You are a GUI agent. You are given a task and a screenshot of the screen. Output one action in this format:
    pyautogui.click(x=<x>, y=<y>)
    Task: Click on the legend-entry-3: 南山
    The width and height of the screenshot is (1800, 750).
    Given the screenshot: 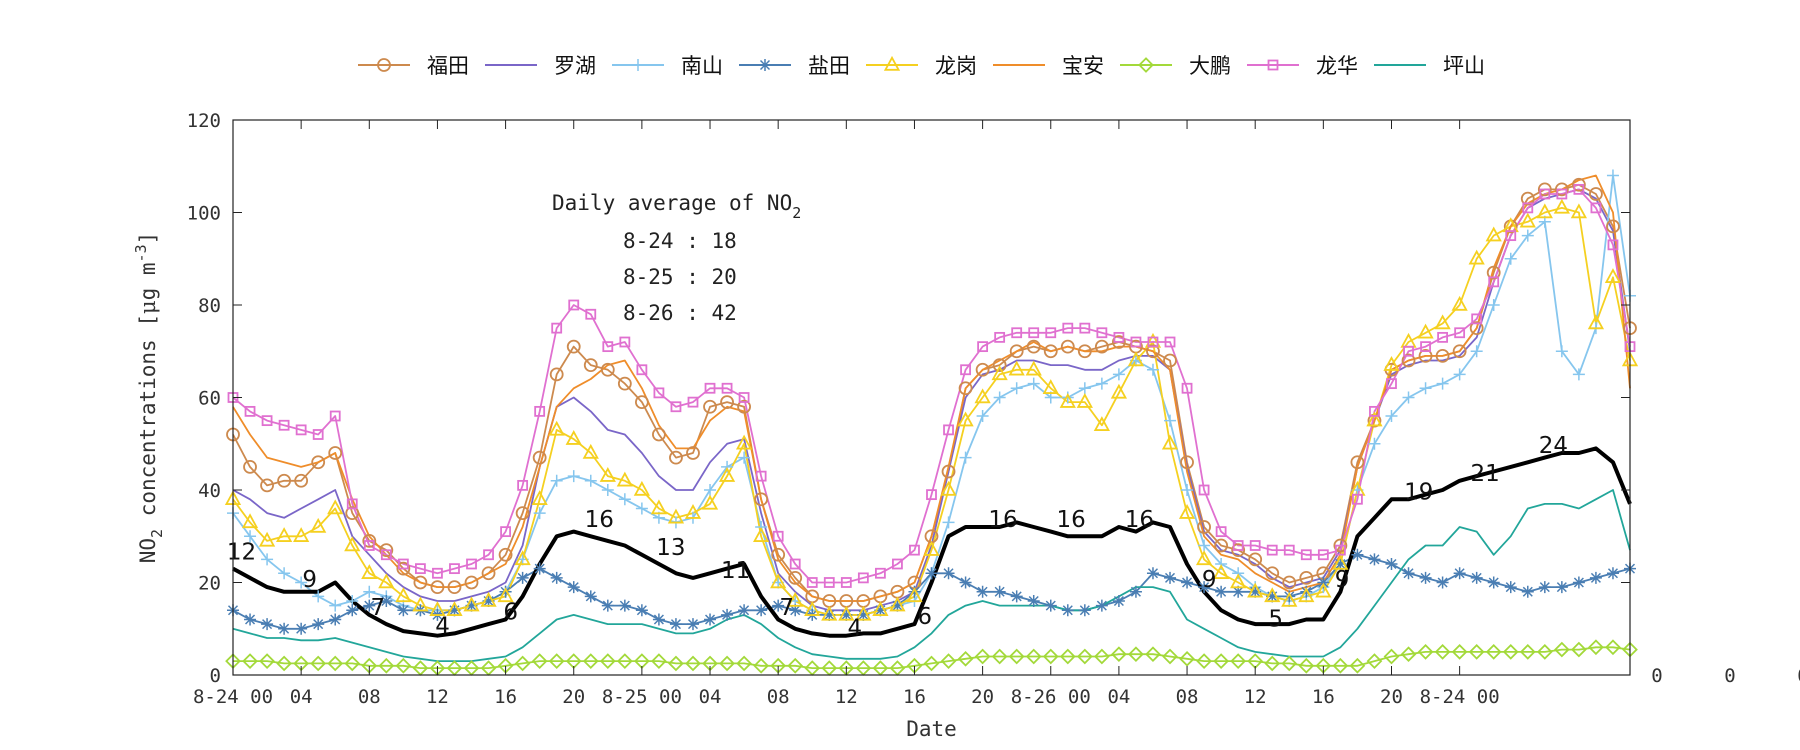 What is the action you would take?
    pyautogui.click(x=667, y=66)
    